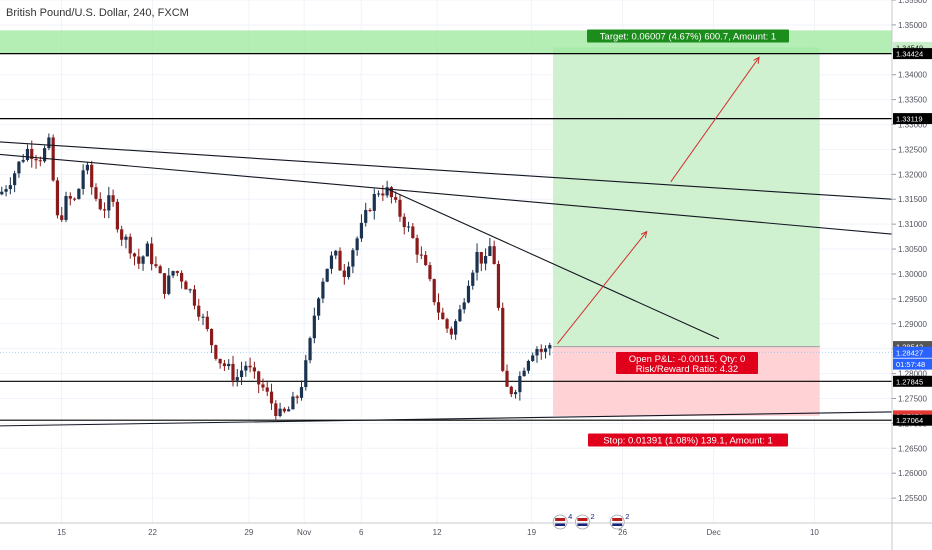 Image resolution: width=932 pixels, height=550 pixels. I want to click on y-tick-label: 1.30000, so click(912, 274).